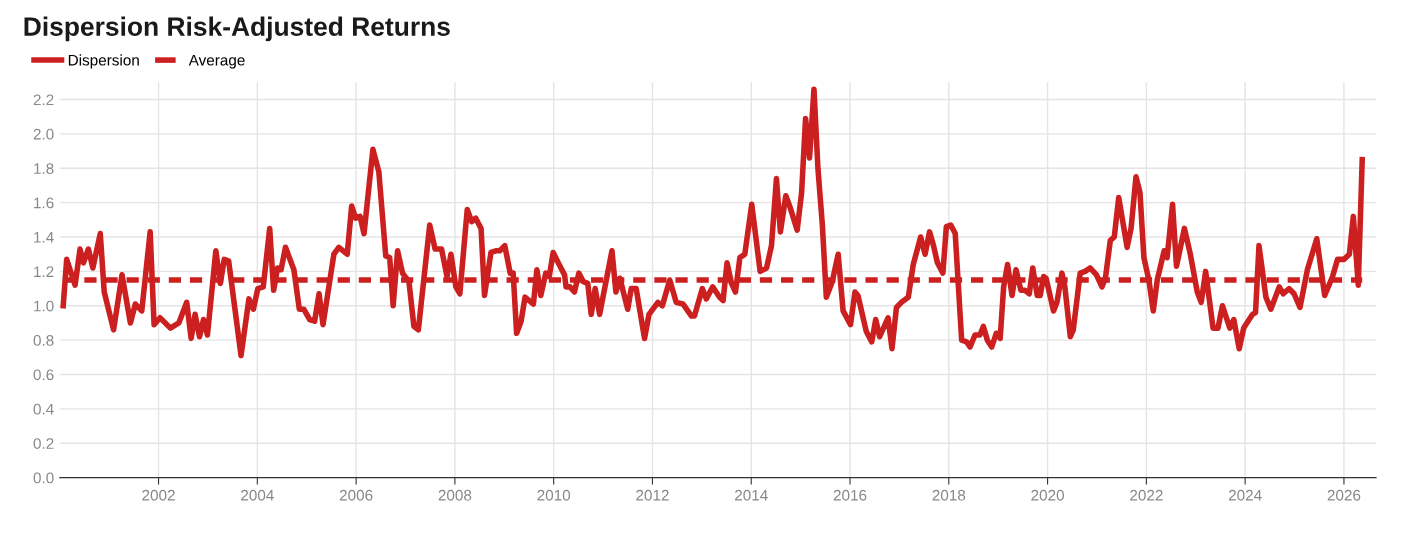 The height and width of the screenshot is (549, 1423). Describe the element at coordinates (103, 61) in the screenshot. I see `legend-label: Dispersion` at that location.